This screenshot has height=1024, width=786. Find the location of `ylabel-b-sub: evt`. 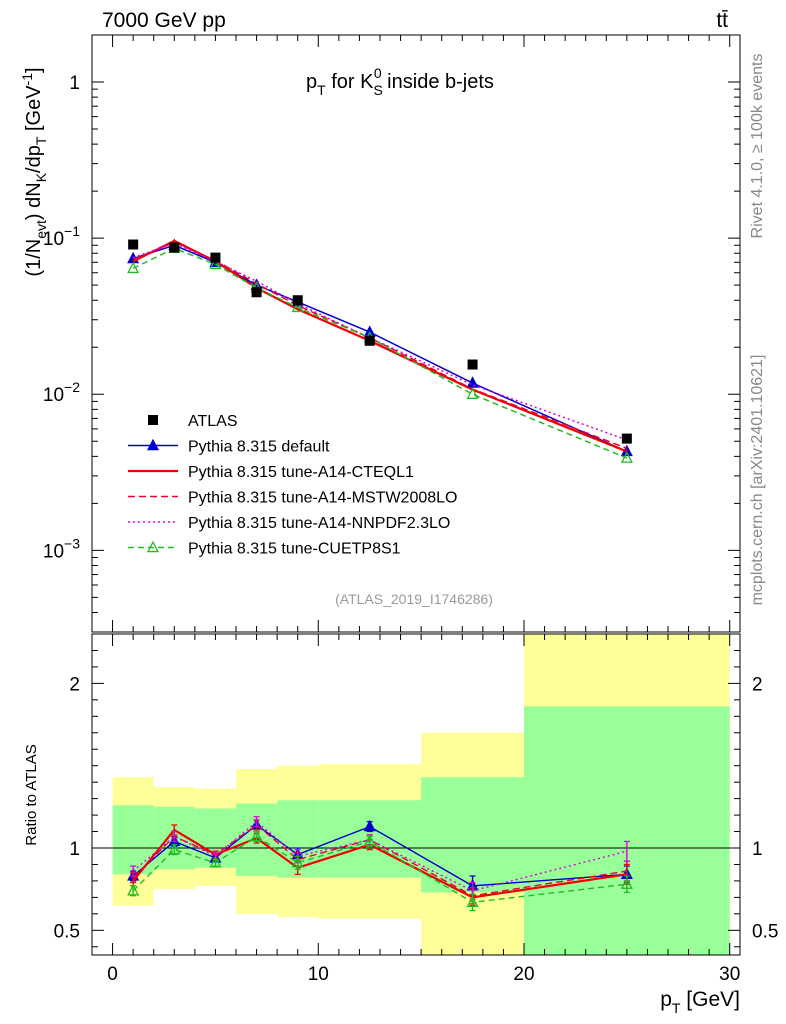

ylabel-b-sub: evt is located at coordinates (41, 229).